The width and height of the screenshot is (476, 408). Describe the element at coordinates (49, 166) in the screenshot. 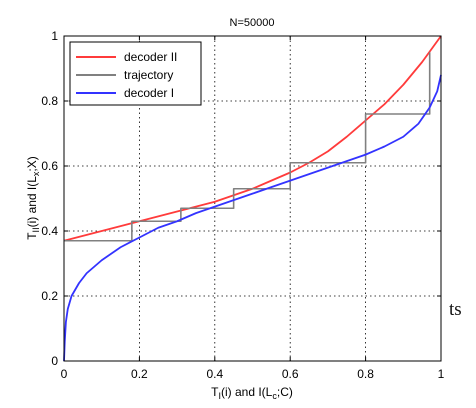

I see `y-tick-label: 0.6` at that location.